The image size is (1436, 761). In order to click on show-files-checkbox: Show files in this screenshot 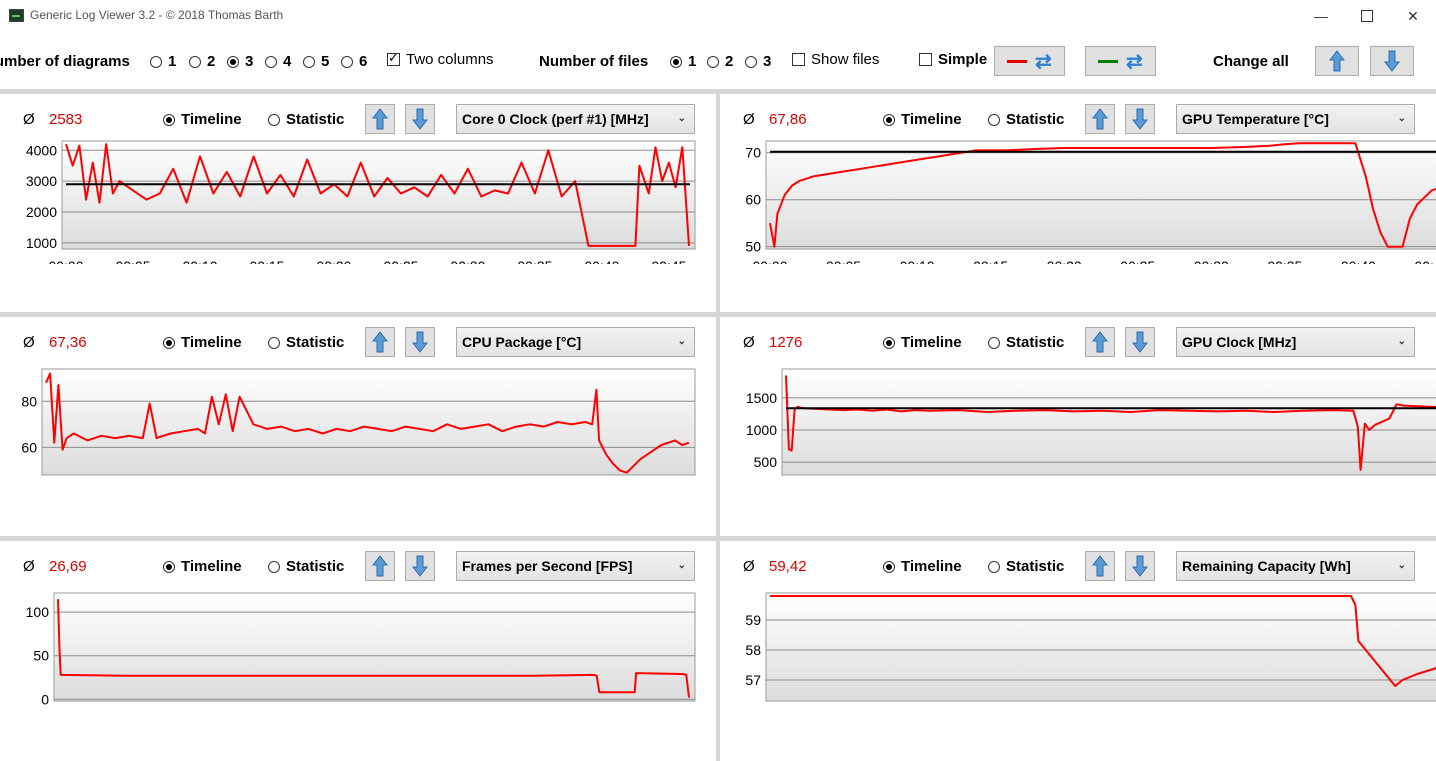, I will do `click(835, 59)`.